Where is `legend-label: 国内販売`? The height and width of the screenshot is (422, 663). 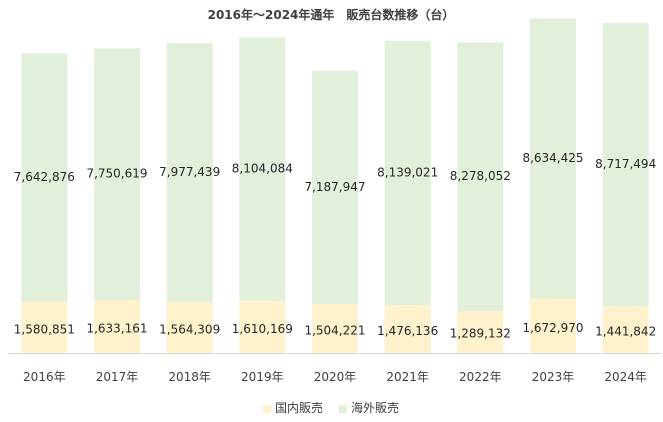
legend-label: 国内販売 is located at coordinates (299, 407).